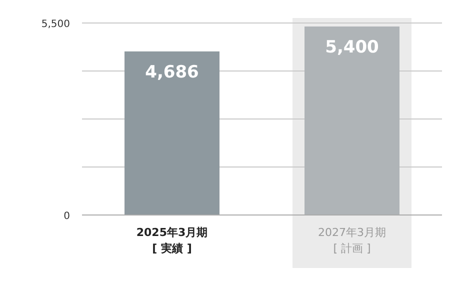  I want to click on data-label: 5,400, so click(352, 47).